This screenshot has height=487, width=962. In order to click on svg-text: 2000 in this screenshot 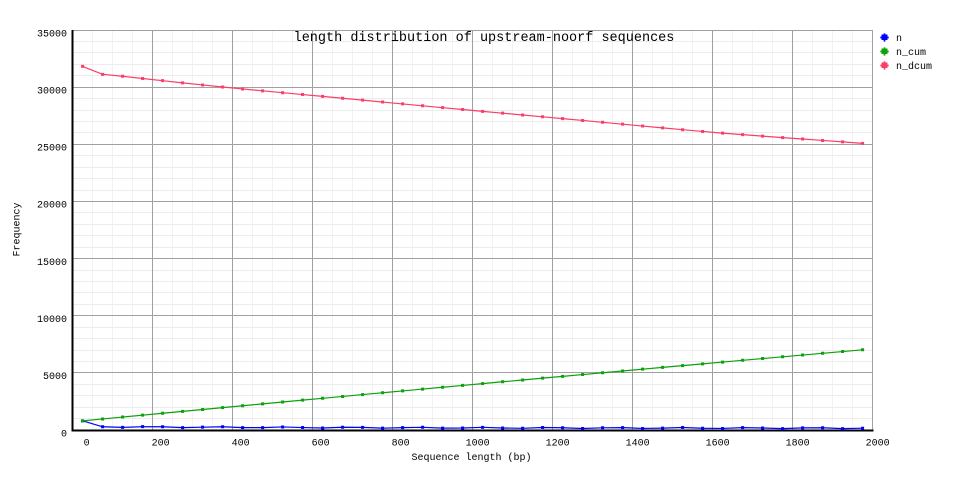, I will do `click(878, 444)`.